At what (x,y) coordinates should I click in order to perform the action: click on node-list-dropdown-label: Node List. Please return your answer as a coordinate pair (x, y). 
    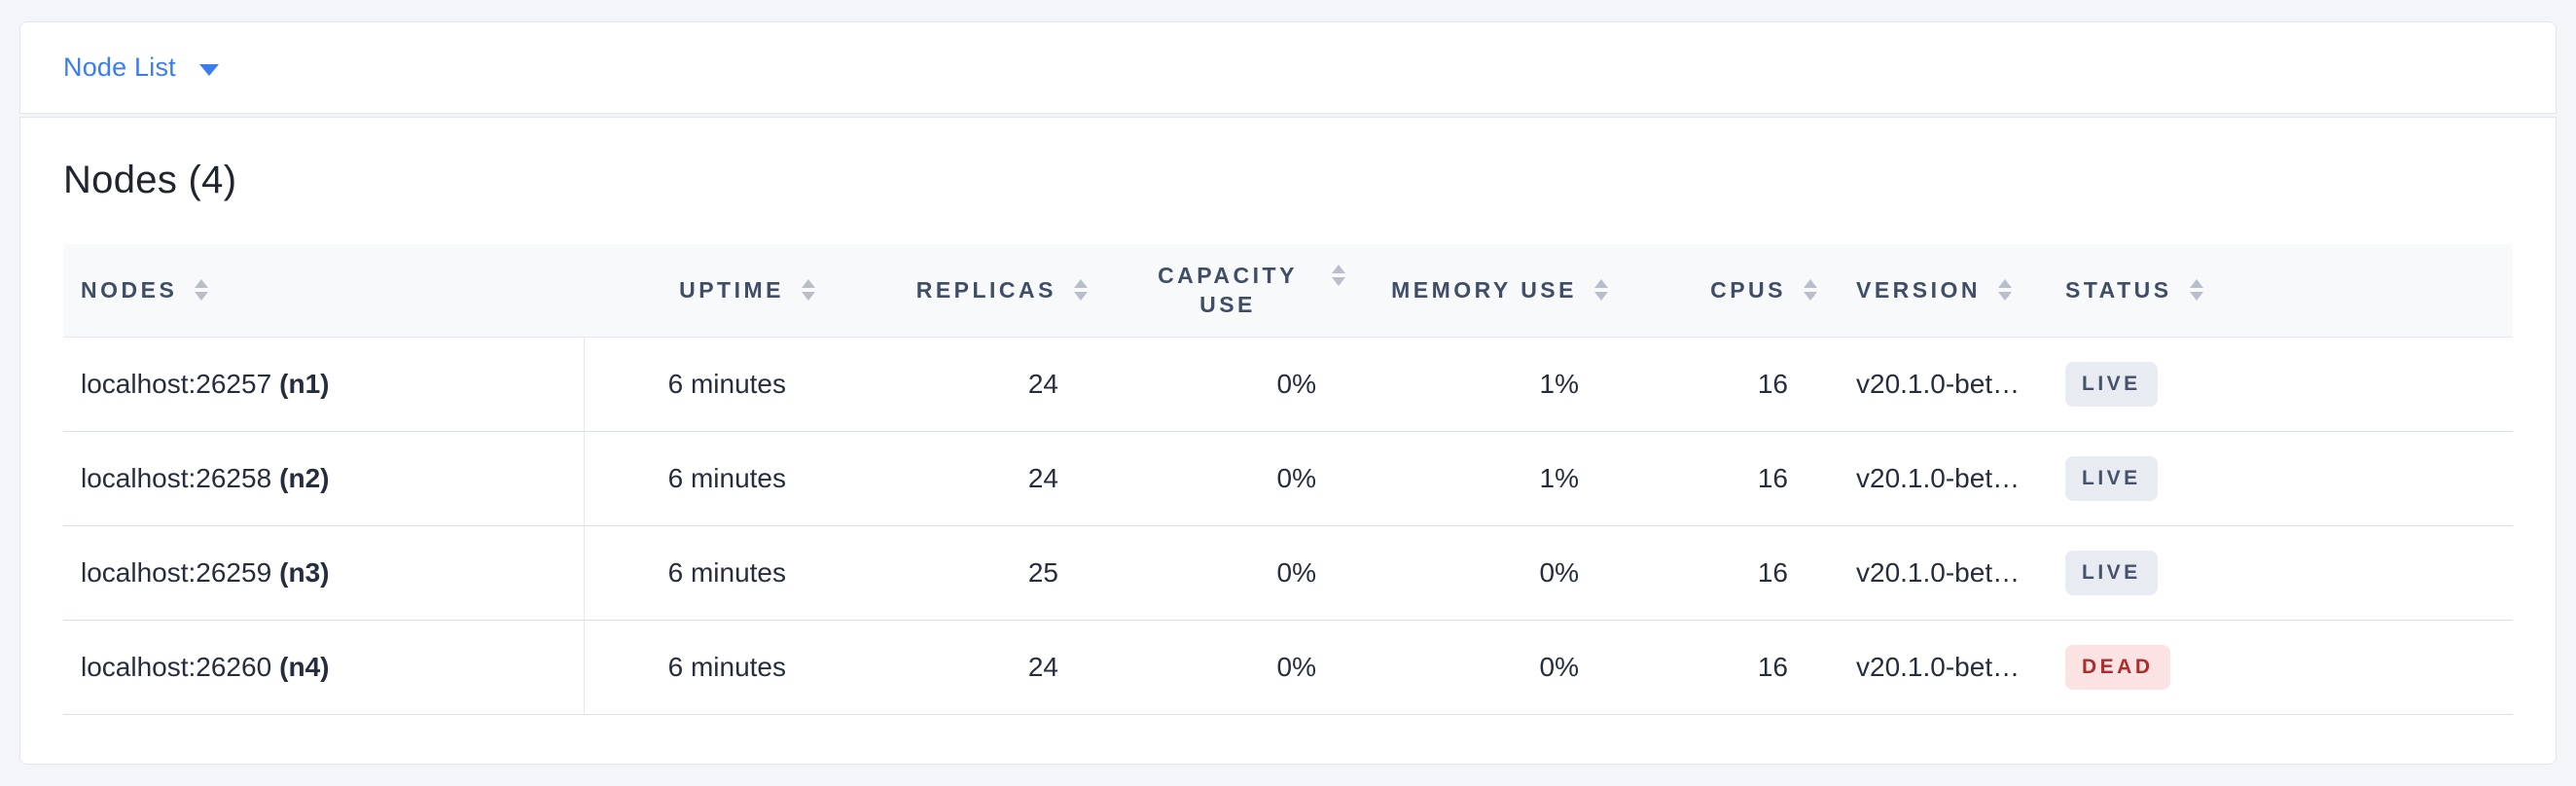
    Looking at the image, I should click on (119, 67).